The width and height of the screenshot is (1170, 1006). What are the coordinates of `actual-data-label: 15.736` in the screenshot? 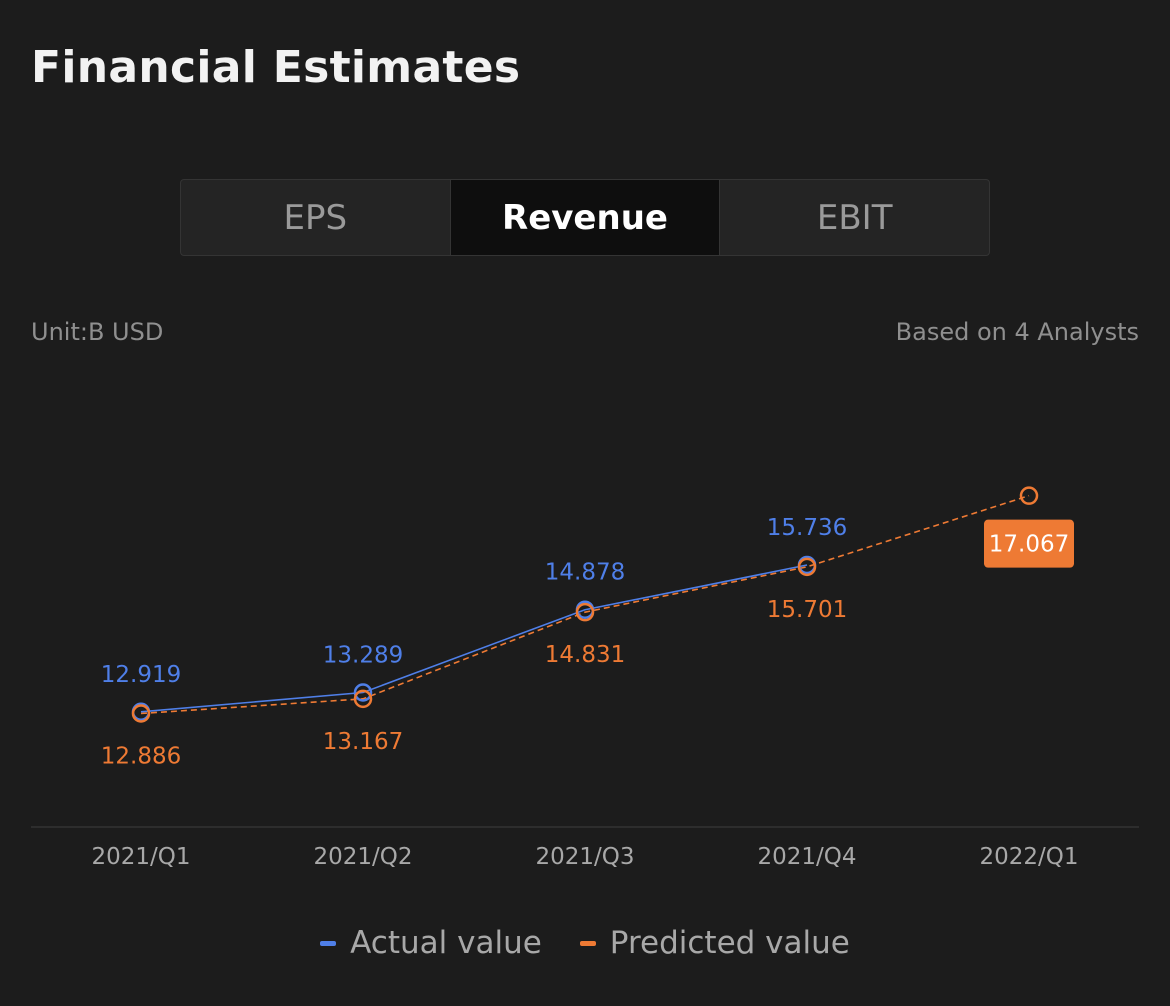 It's located at (807, 528).